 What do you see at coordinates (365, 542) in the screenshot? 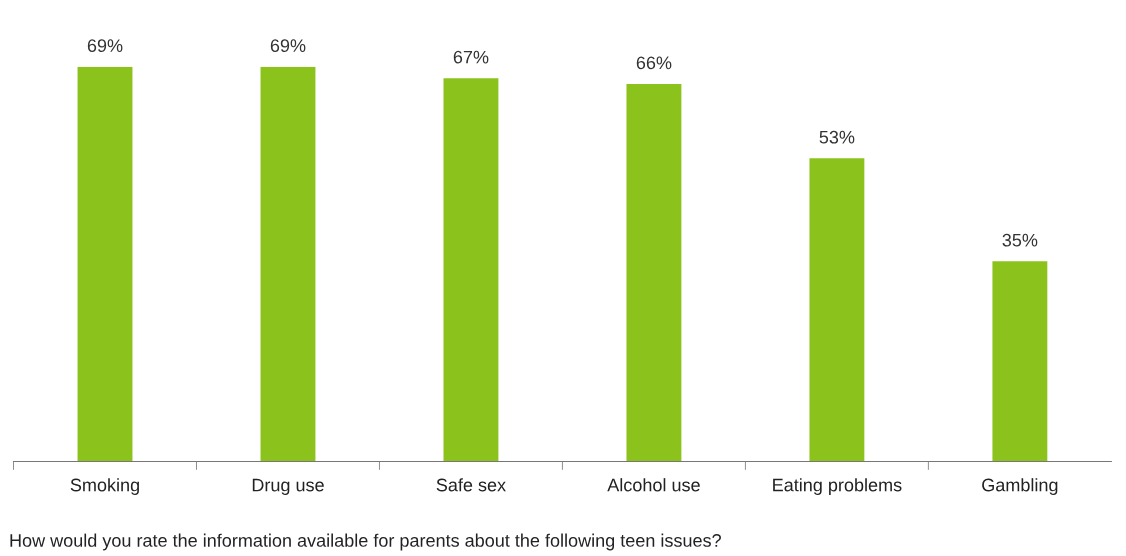
I see `text: How would you rate the information available for parents about the following teen issues?` at bounding box center [365, 542].